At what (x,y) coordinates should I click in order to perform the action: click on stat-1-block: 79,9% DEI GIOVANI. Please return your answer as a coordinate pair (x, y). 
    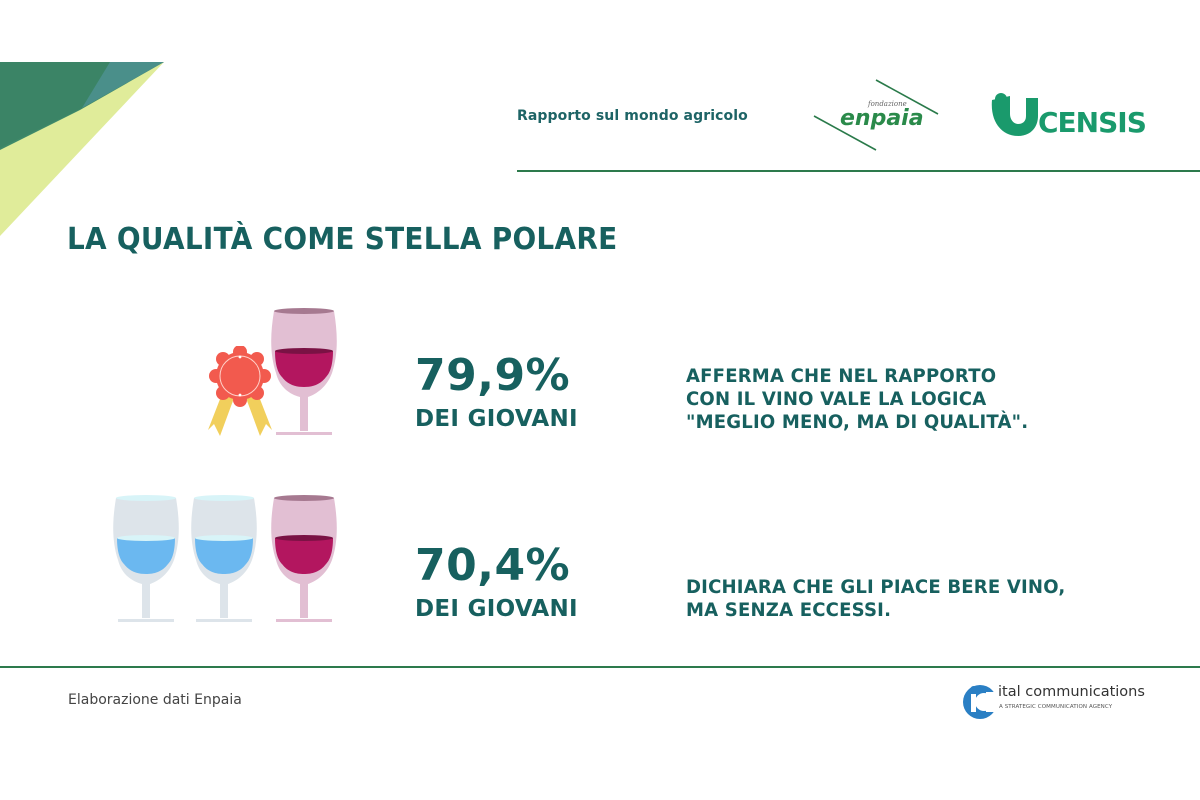
    Looking at the image, I should click on (496, 392).